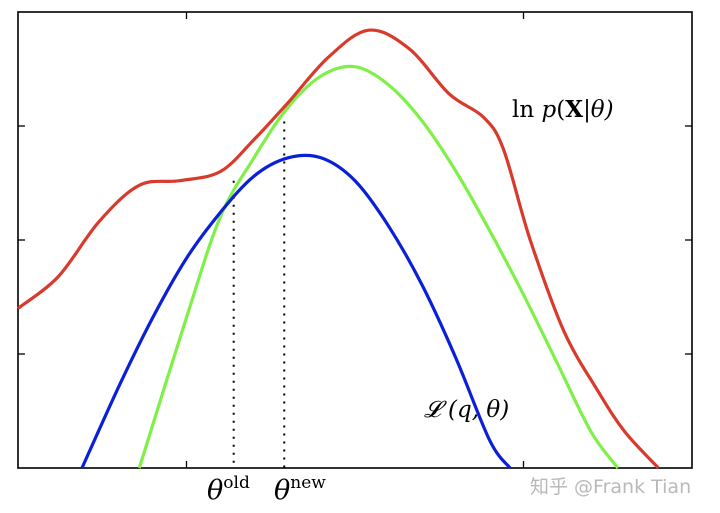 The width and height of the screenshot is (720, 513). What do you see at coordinates (610, 487) in the screenshot?
I see `watermark: 知乎 @Frank Tian` at bounding box center [610, 487].